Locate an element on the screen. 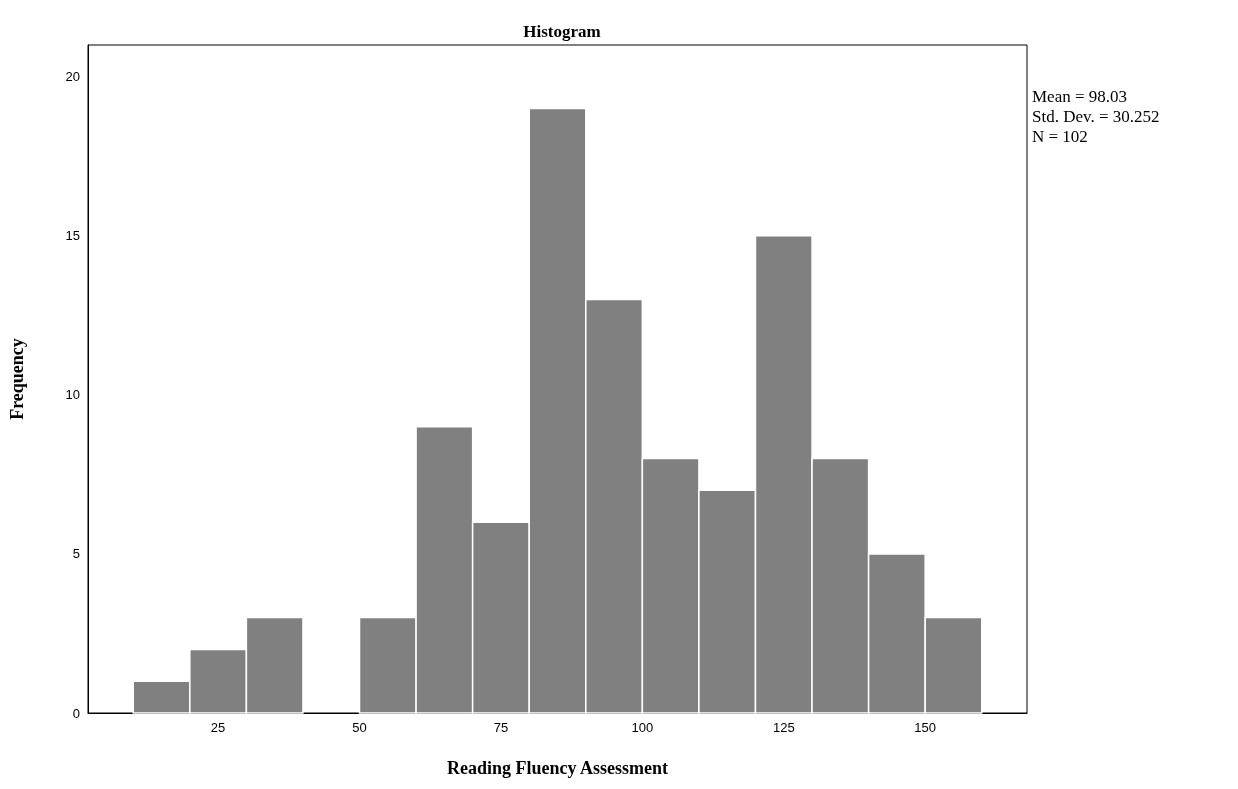  y-tick-label: 5 is located at coordinates (76, 554).